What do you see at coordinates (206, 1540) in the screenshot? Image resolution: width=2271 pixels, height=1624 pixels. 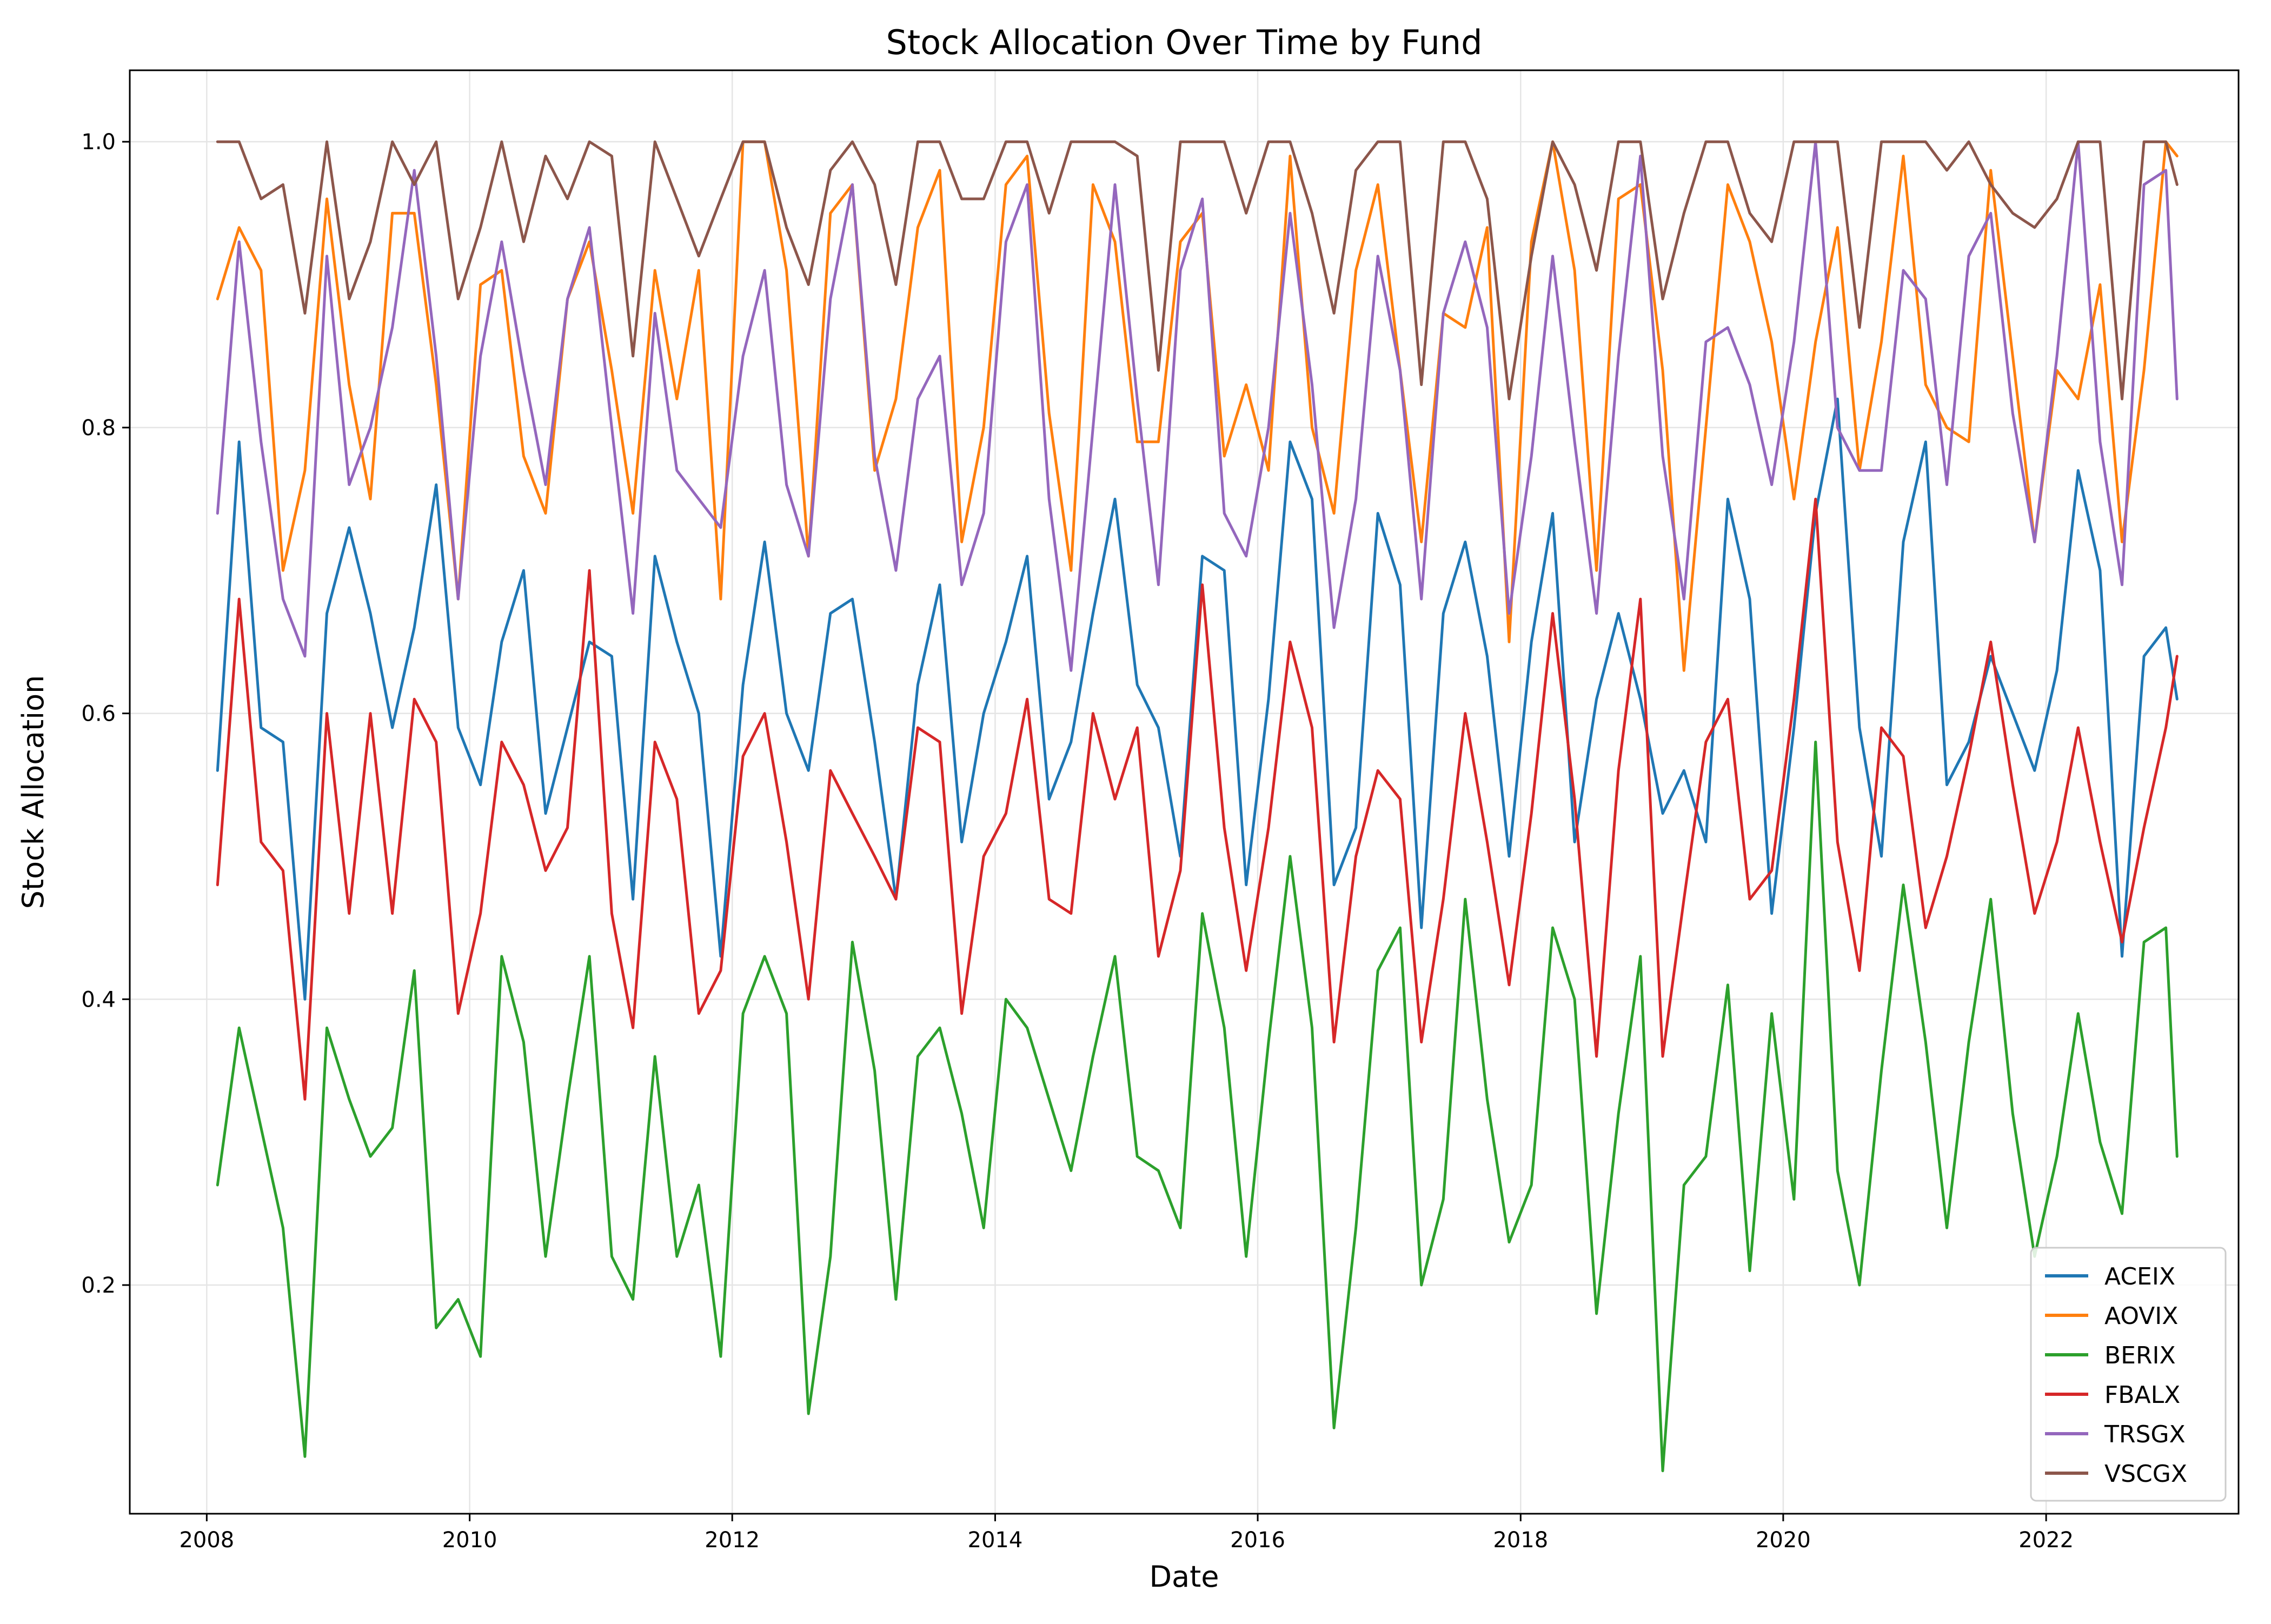 I see `x-tick-label: 2008` at bounding box center [206, 1540].